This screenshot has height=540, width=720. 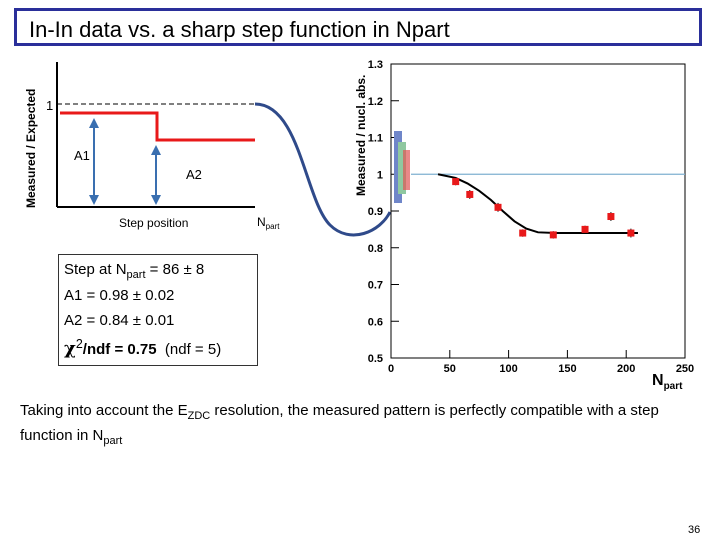 What do you see at coordinates (508, 369) in the screenshot?
I see `x-tick-label: 100` at bounding box center [508, 369].